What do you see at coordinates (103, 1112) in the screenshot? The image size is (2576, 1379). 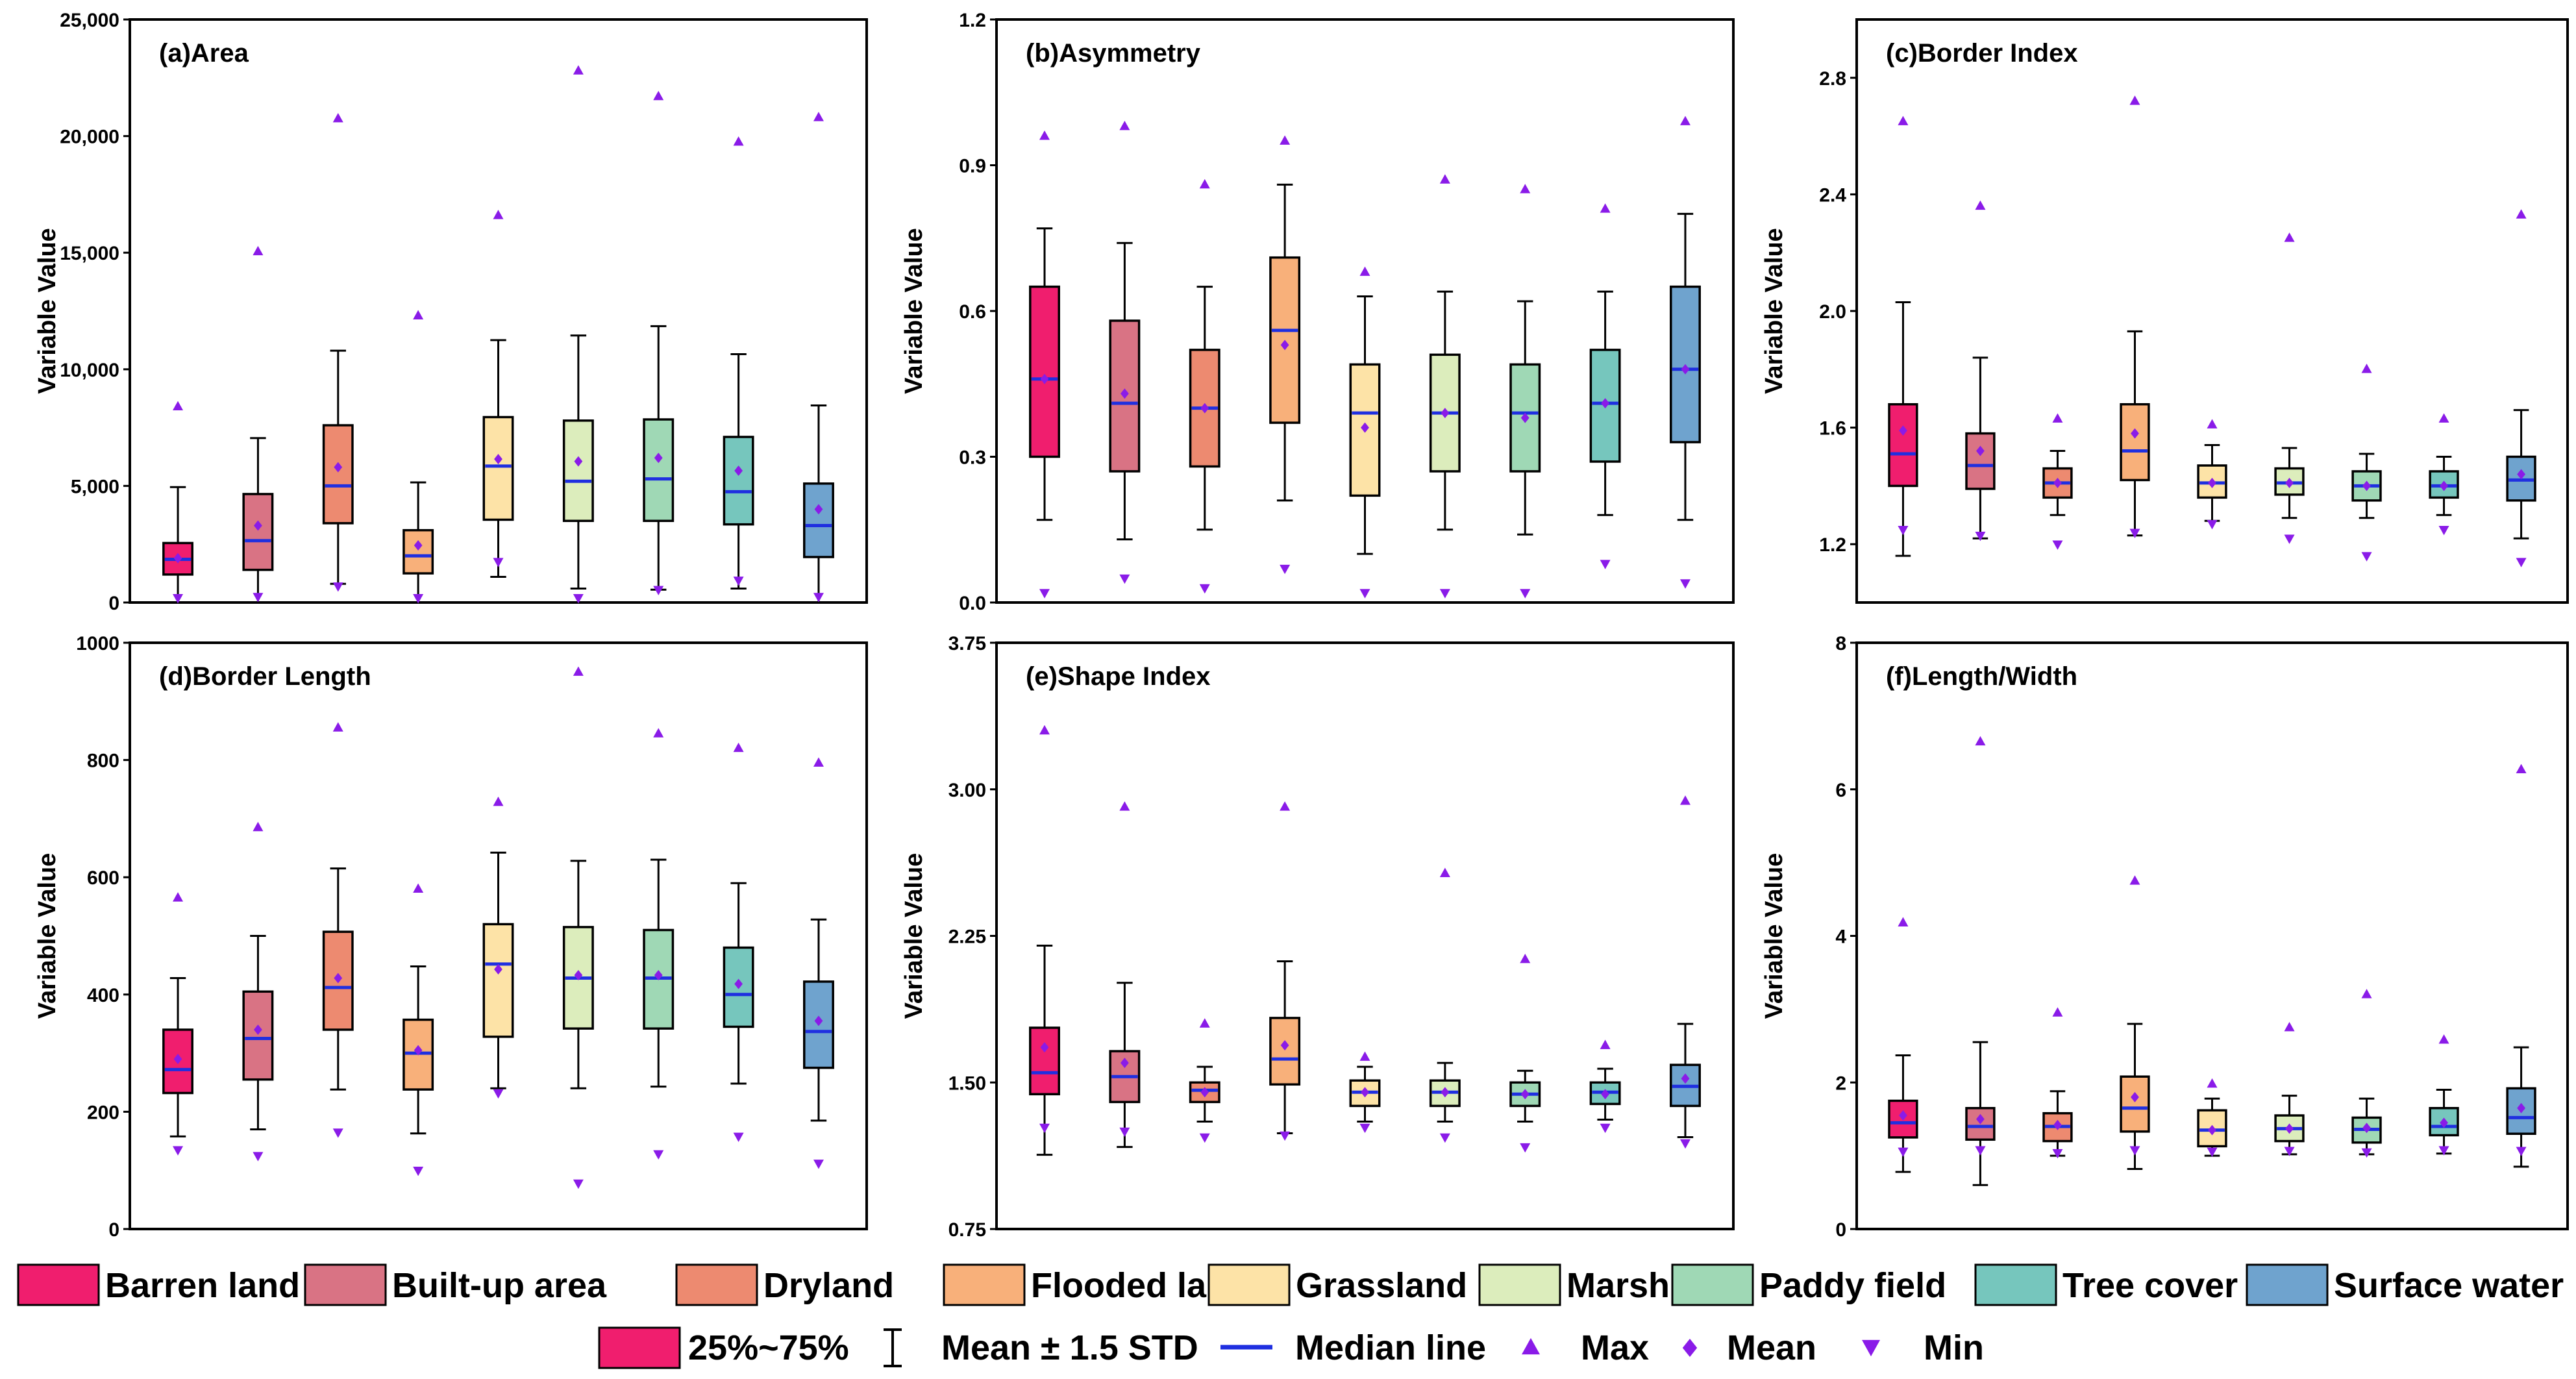 I see `y-tick-label: 200` at bounding box center [103, 1112].